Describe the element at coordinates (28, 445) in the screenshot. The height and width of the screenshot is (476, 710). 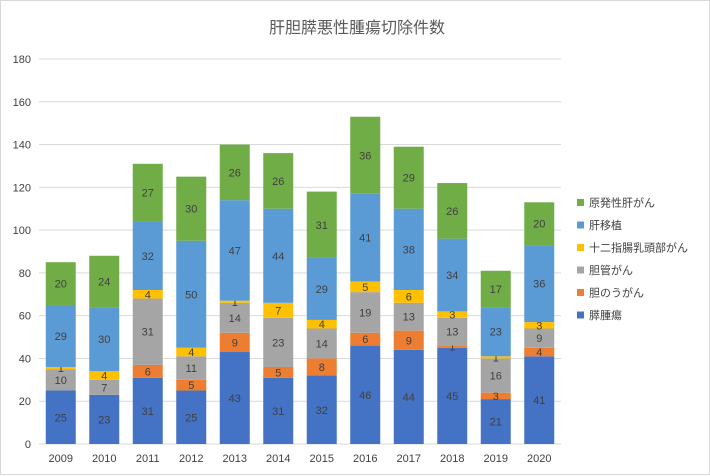
I see `y-tick-label: 0` at that location.